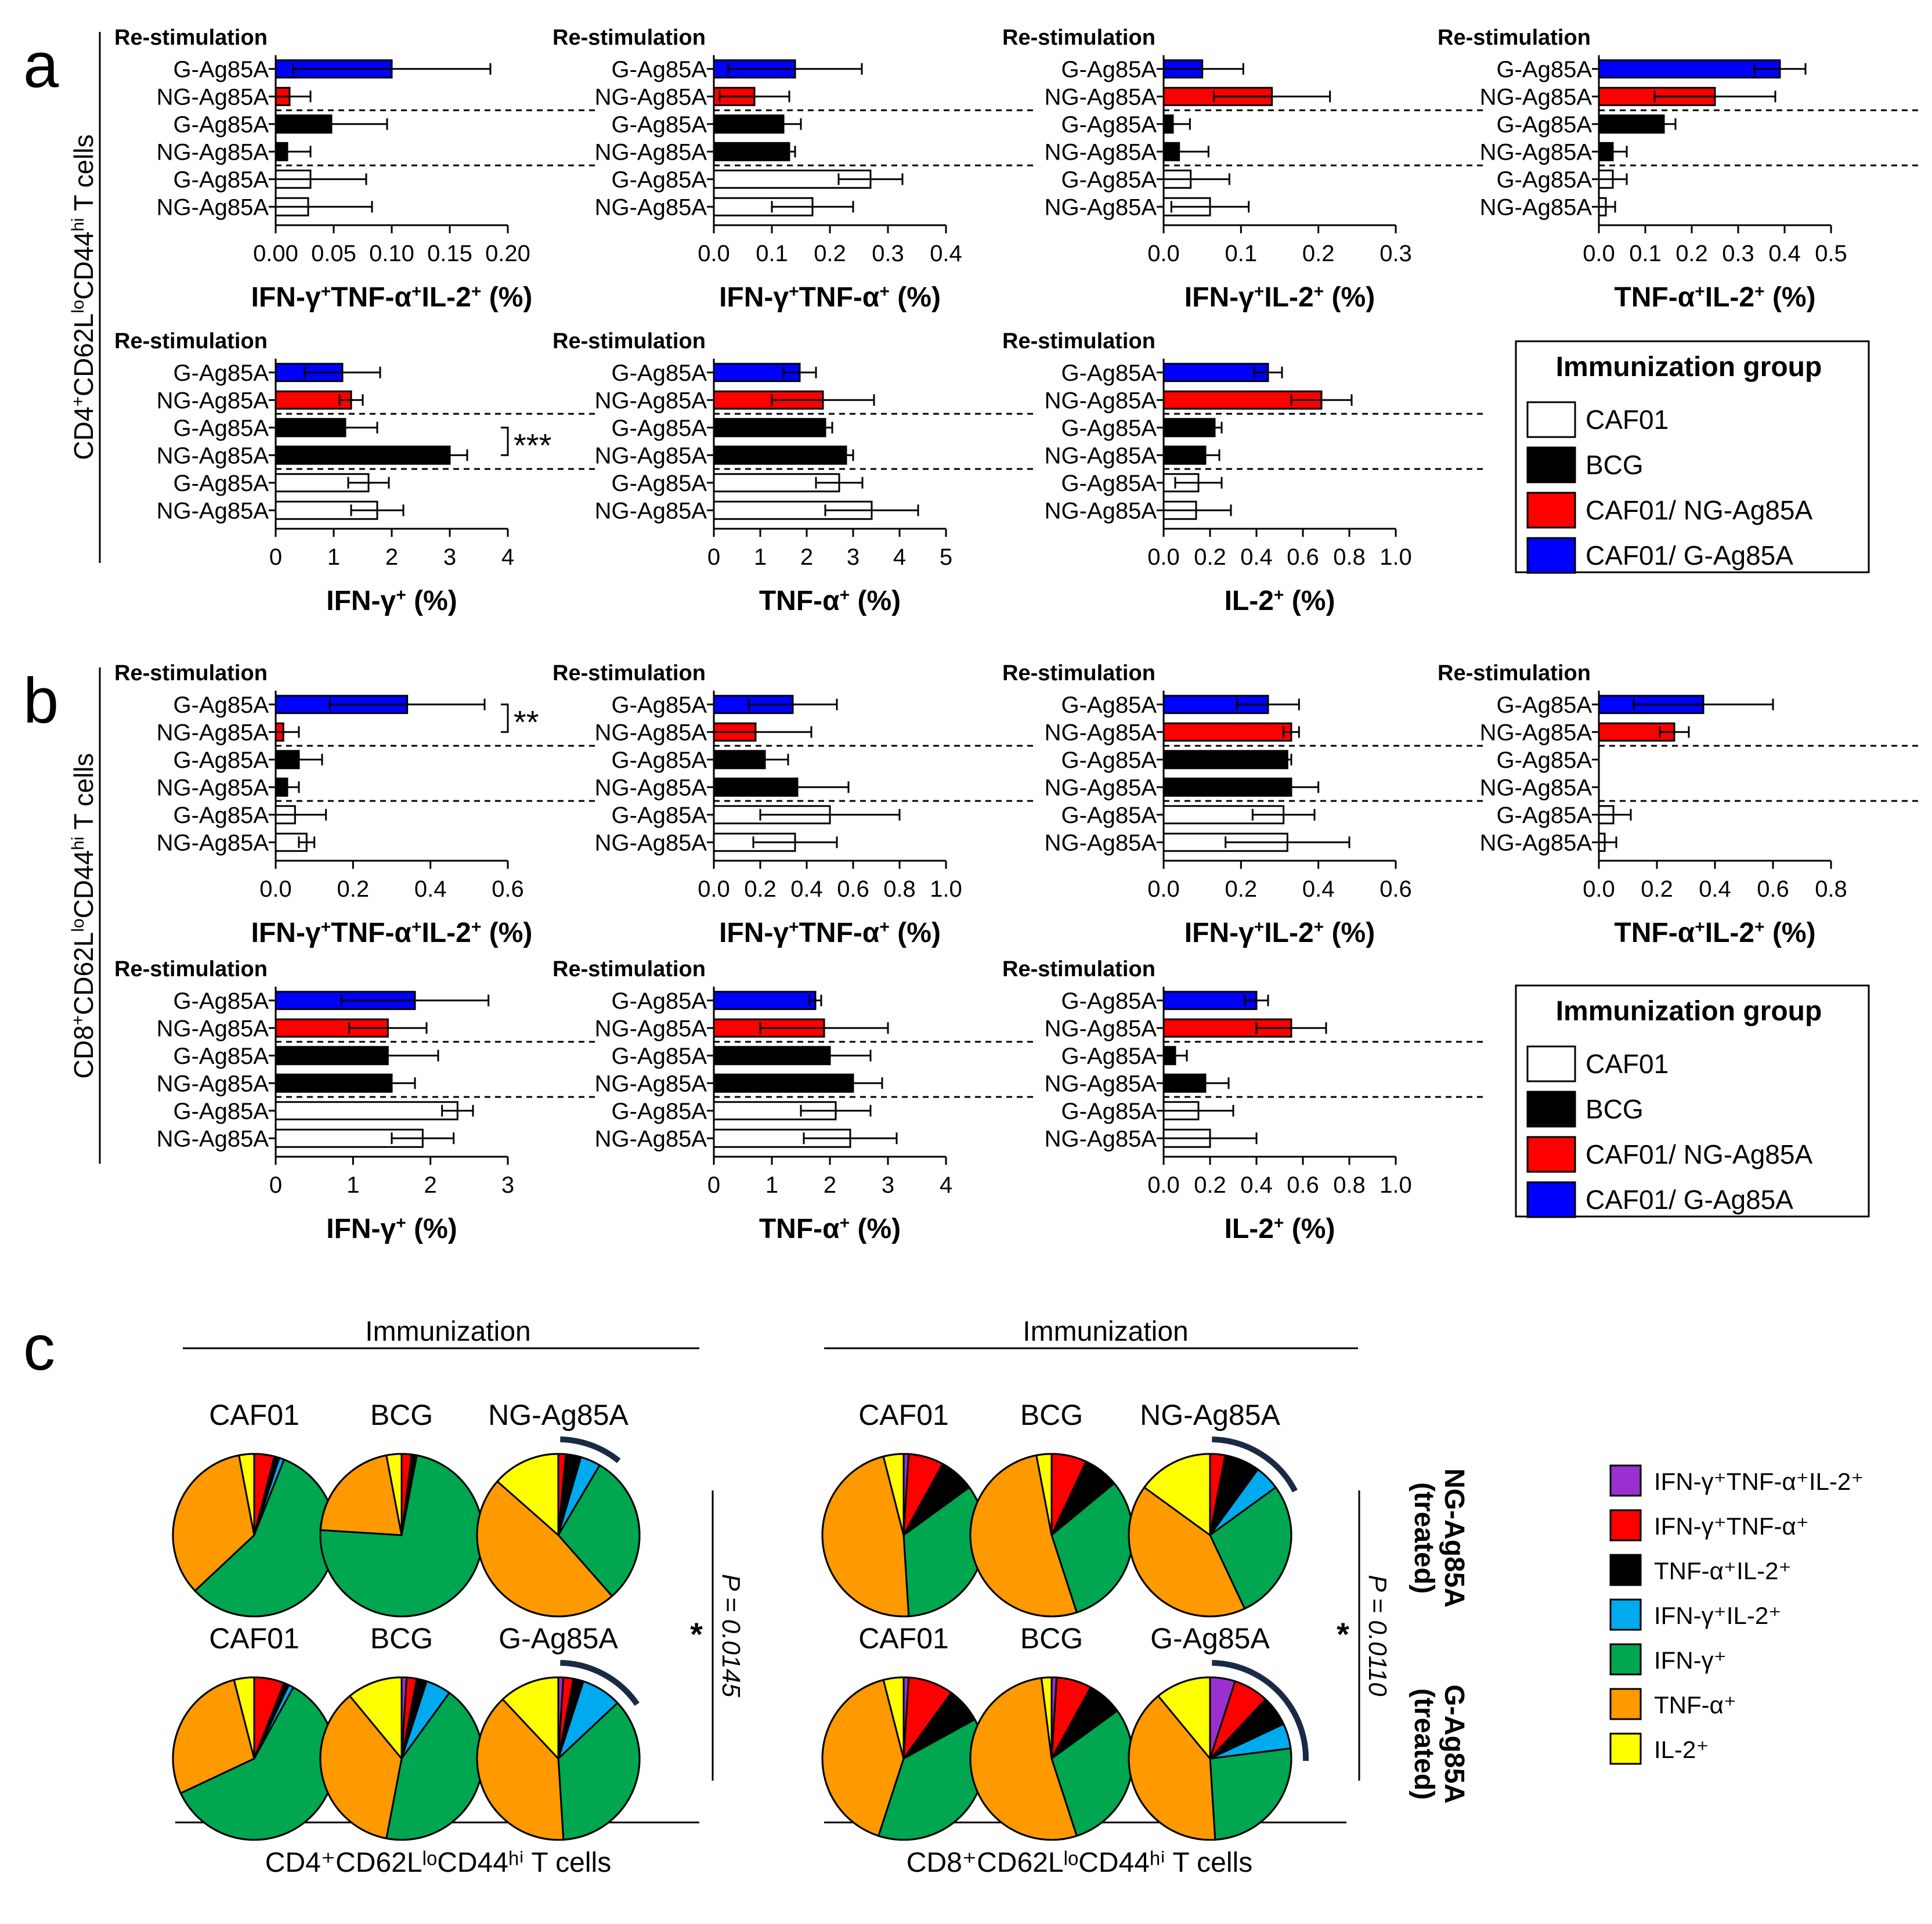  I want to click on c-treated-g-line1: G-Ag85A, so click(1454, 1744).